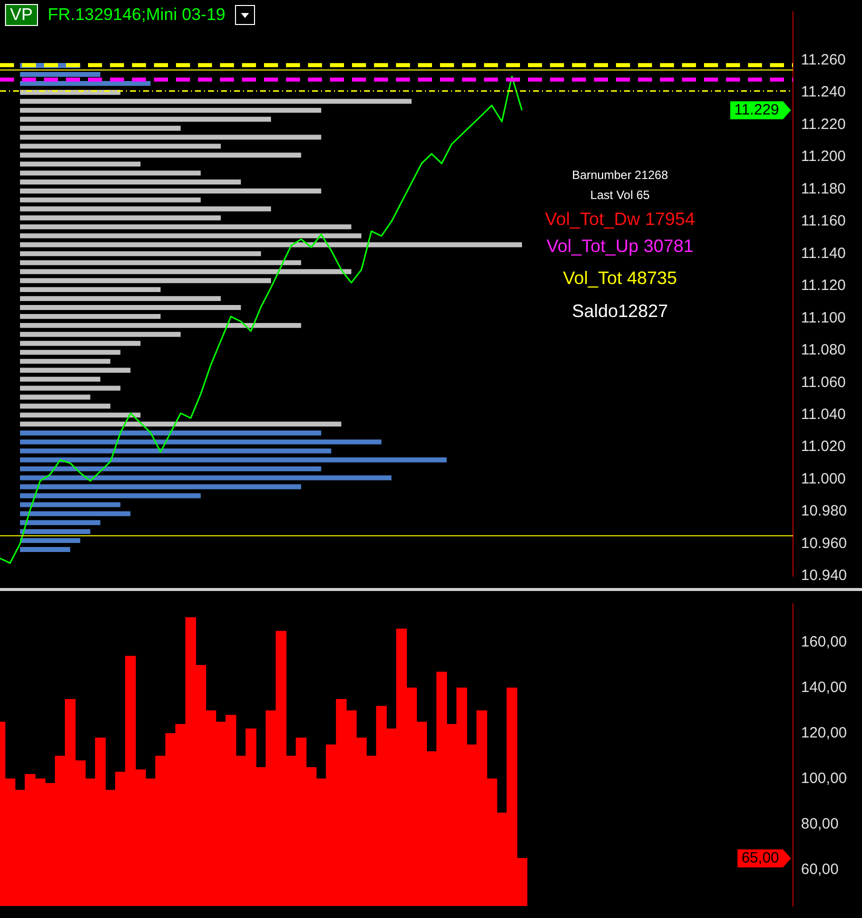  I want to click on y-tick-label: 11.120, so click(823, 285).